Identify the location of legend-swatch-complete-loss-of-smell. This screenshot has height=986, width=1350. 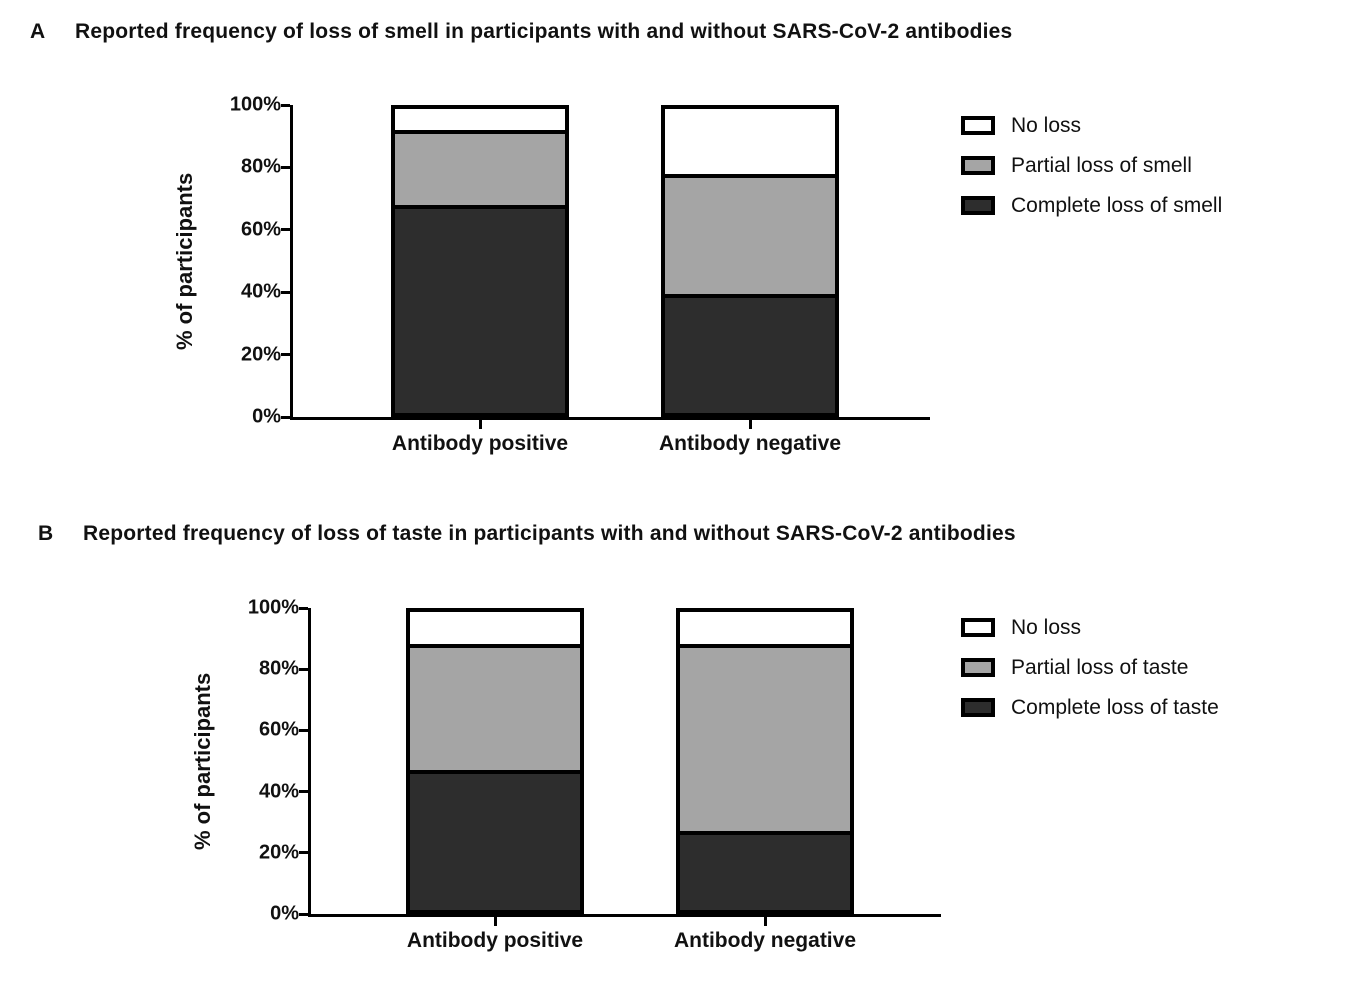
(978, 205).